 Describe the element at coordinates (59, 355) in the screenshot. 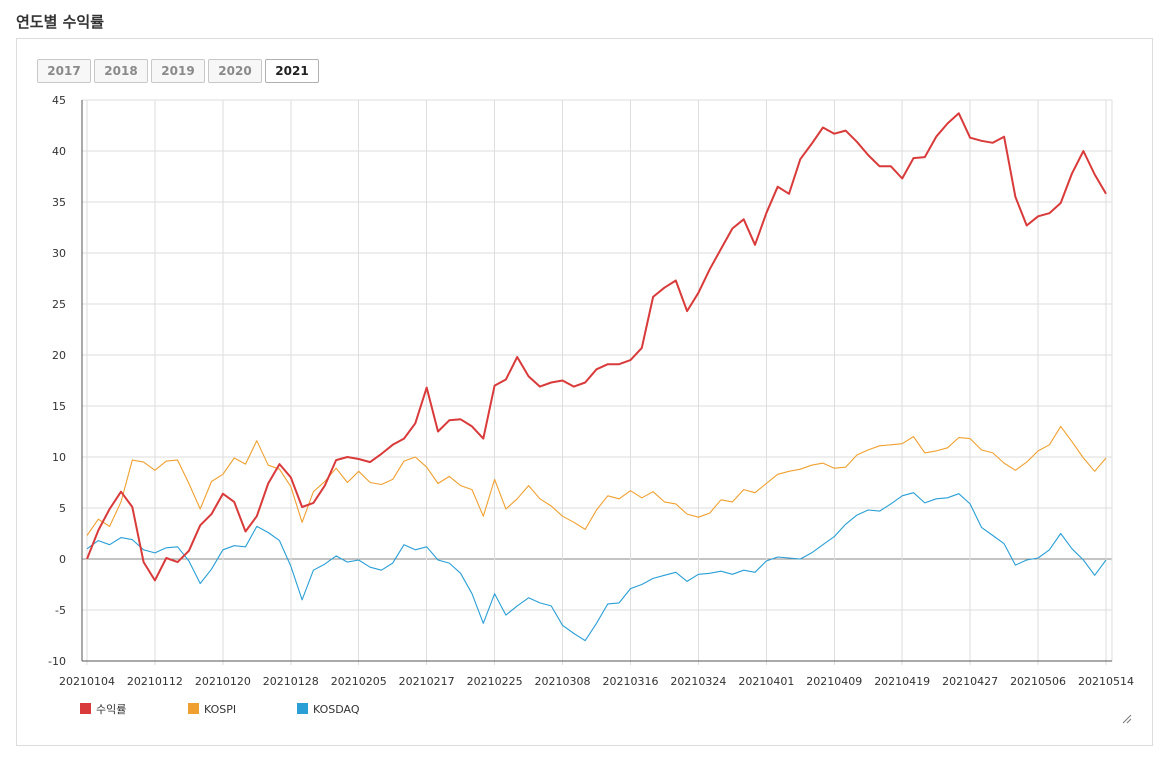

I see `y-tick-label: 20` at that location.